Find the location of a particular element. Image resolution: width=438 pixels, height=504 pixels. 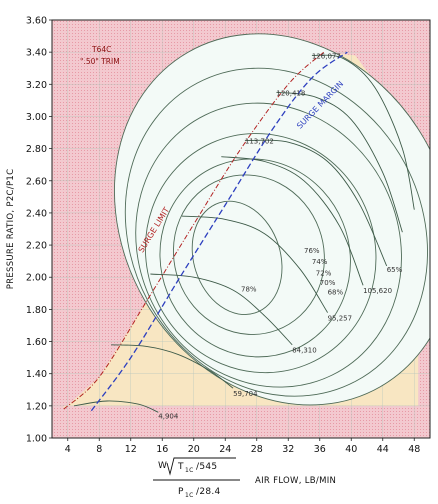

x-tick-label: 44 is located at coordinates (383, 449).